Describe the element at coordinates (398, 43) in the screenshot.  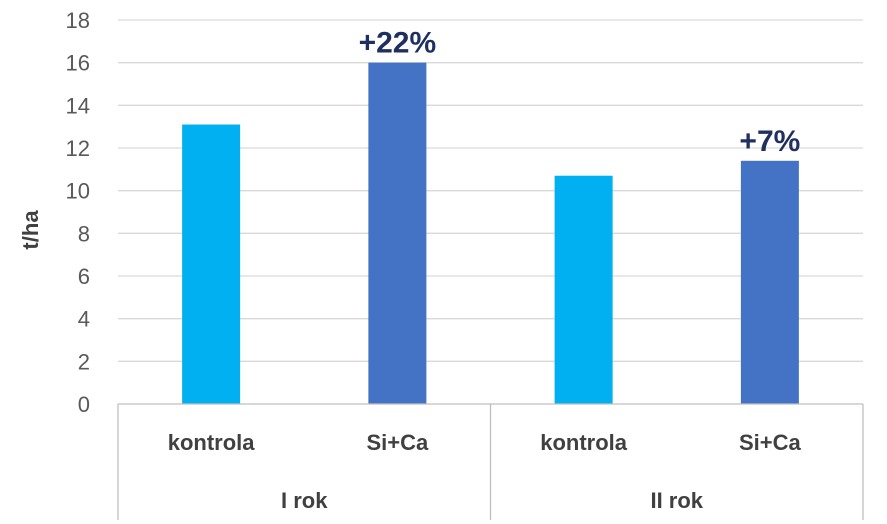
I see `bar-annotation: +22%` at that location.